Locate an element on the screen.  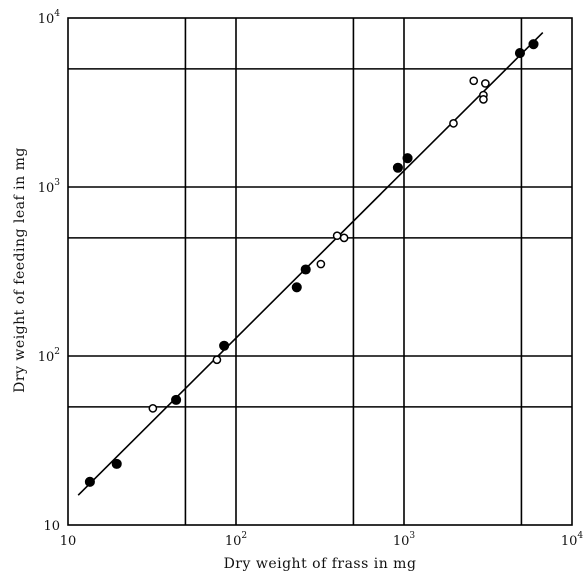
y-axis-label: Dry weight of feeding leaf in mg is located at coordinates (20, 270).